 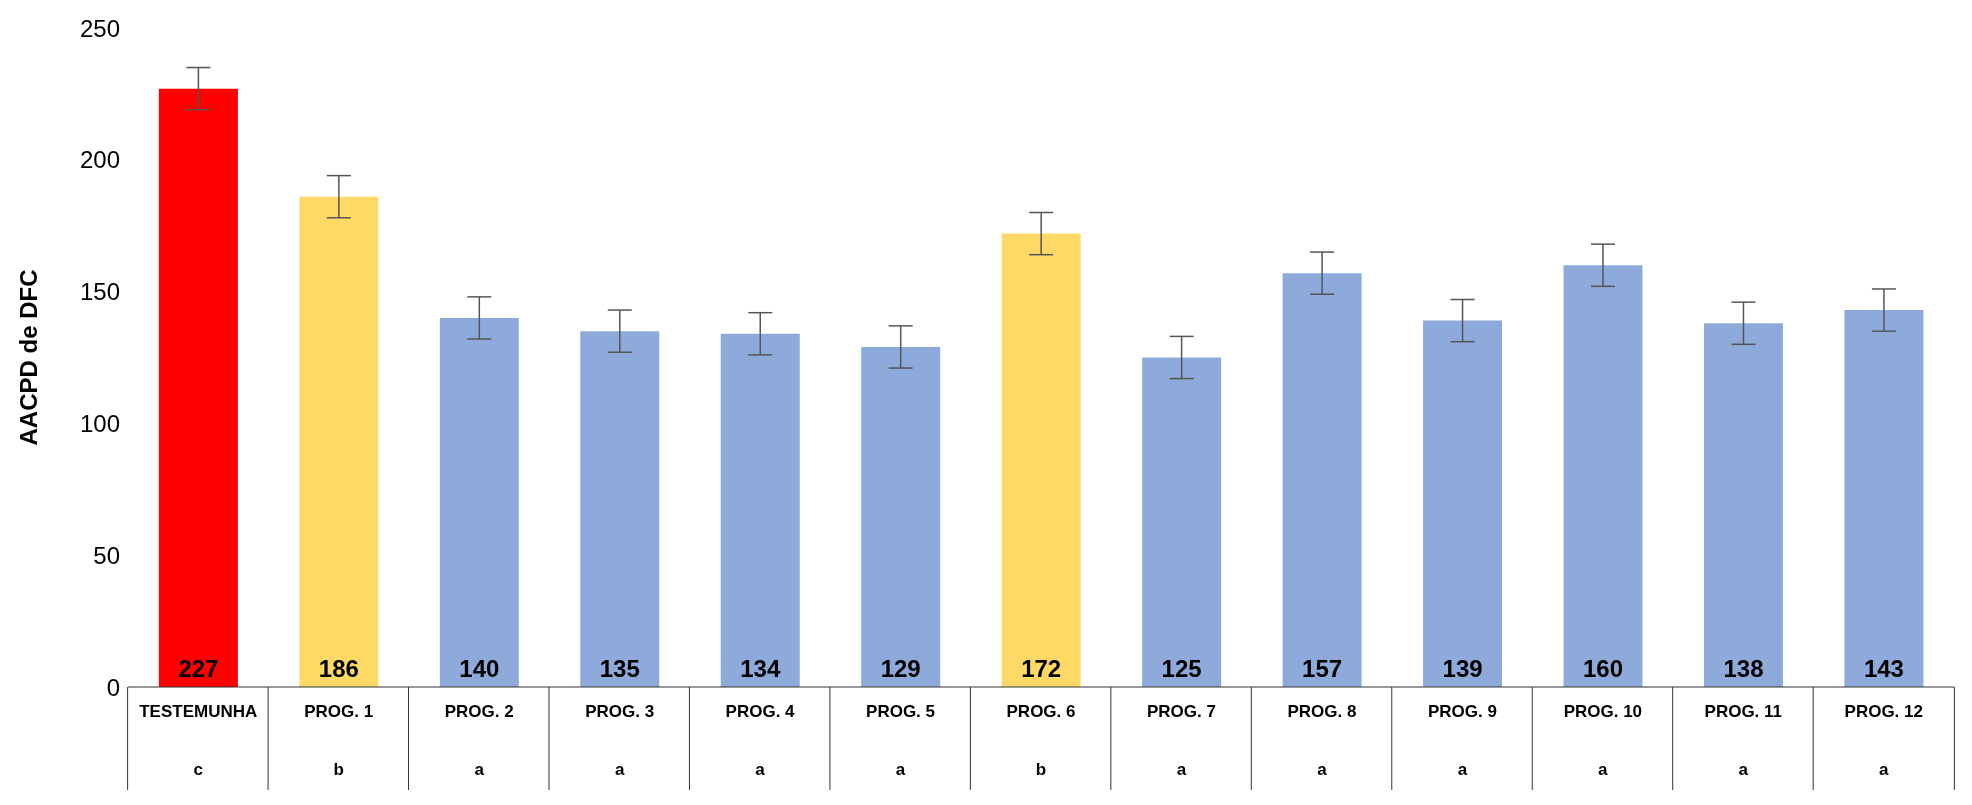 What do you see at coordinates (99, 160) in the screenshot?
I see `y-tick-label: 200` at bounding box center [99, 160].